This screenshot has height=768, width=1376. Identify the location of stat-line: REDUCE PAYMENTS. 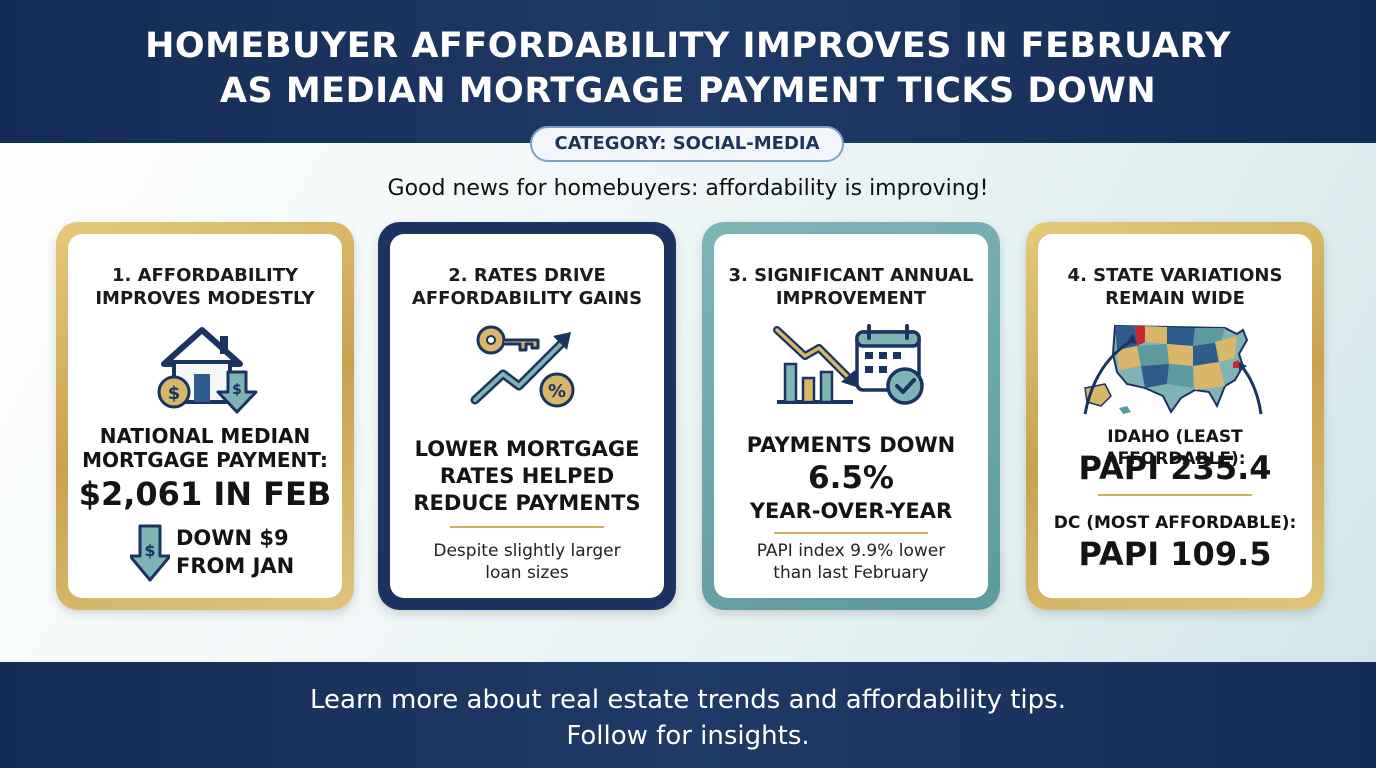
(527, 503).